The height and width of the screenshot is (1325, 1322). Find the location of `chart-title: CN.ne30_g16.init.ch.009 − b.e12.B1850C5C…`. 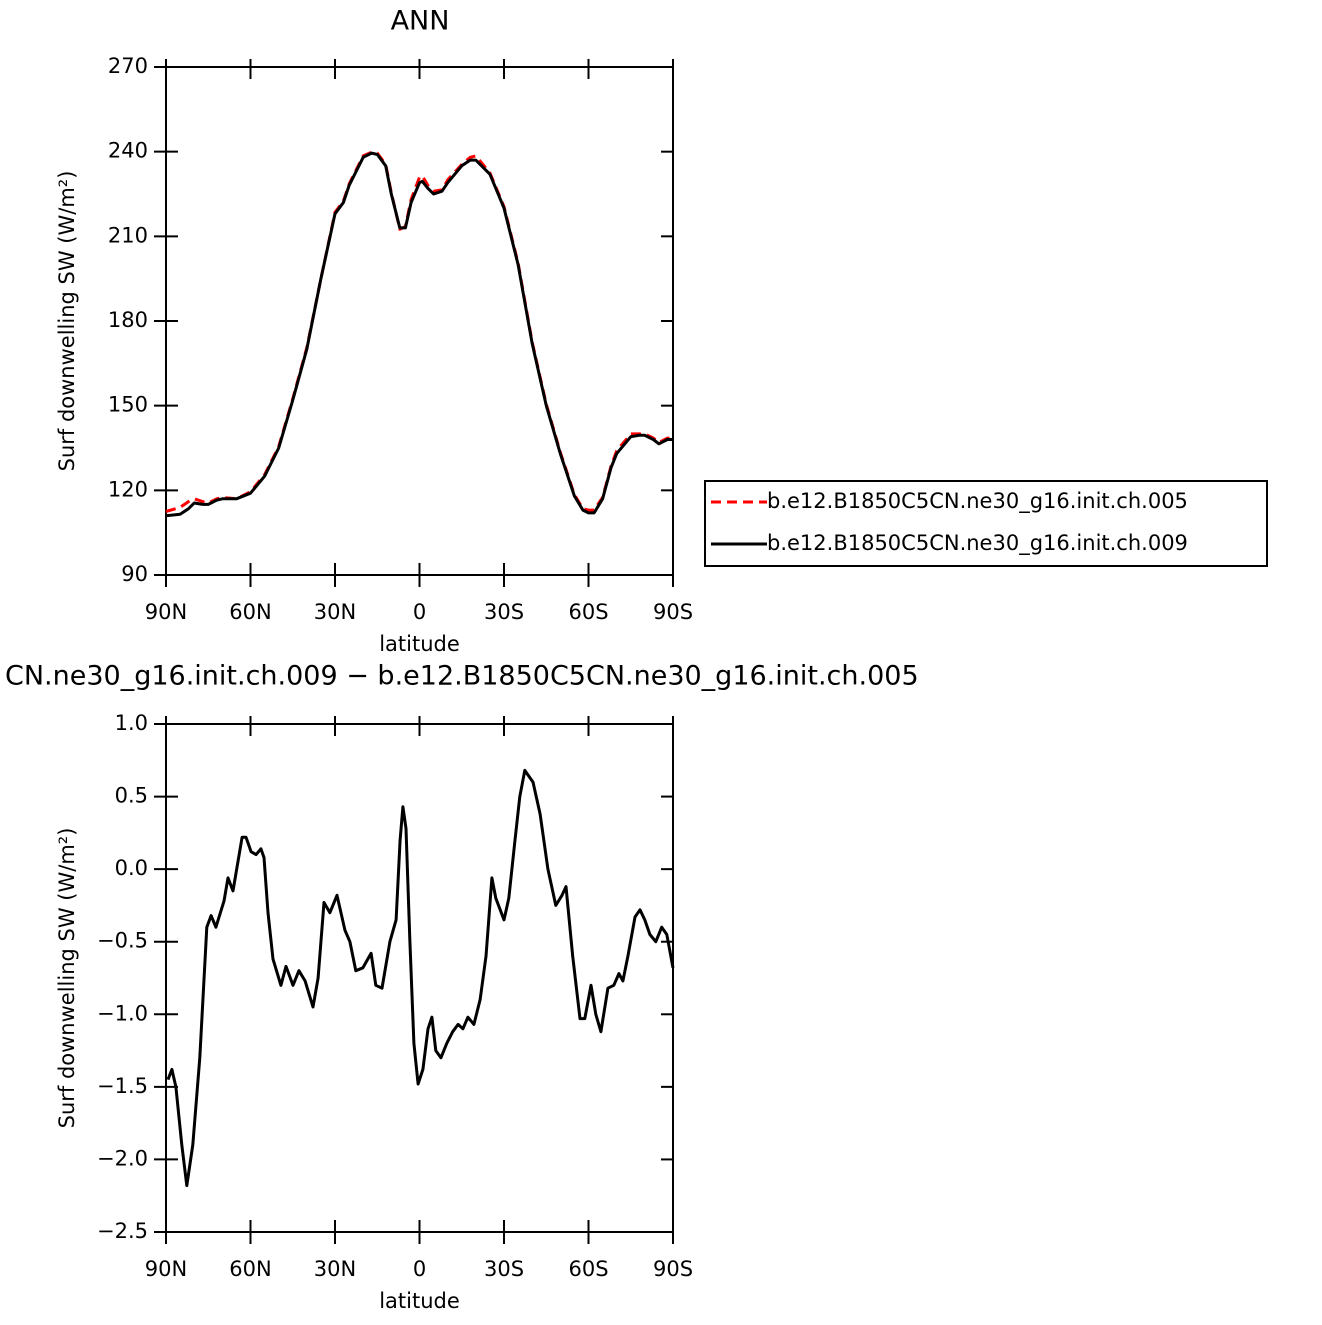

chart-title: CN.ne30_g16.init.ch.009 − b.e12.B1850C5C… is located at coordinates (462, 676).